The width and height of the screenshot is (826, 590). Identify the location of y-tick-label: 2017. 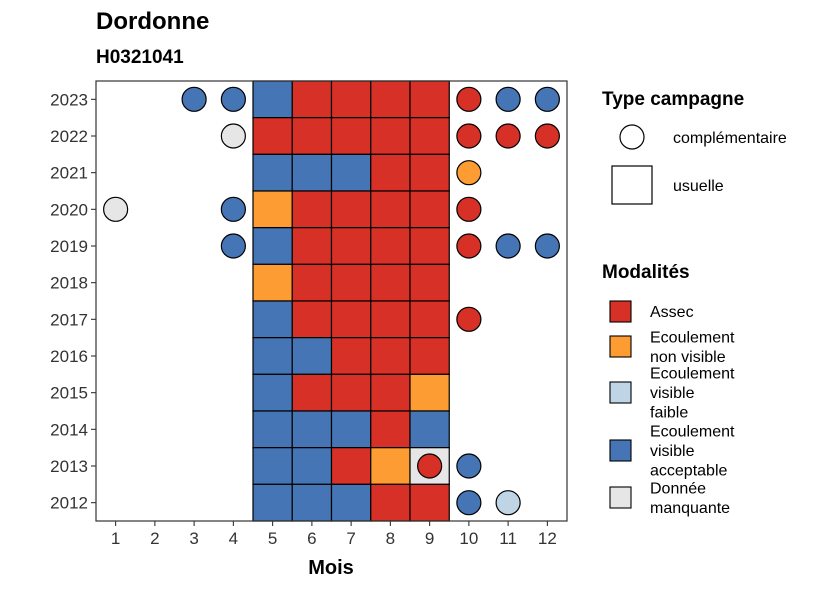
(69, 319).